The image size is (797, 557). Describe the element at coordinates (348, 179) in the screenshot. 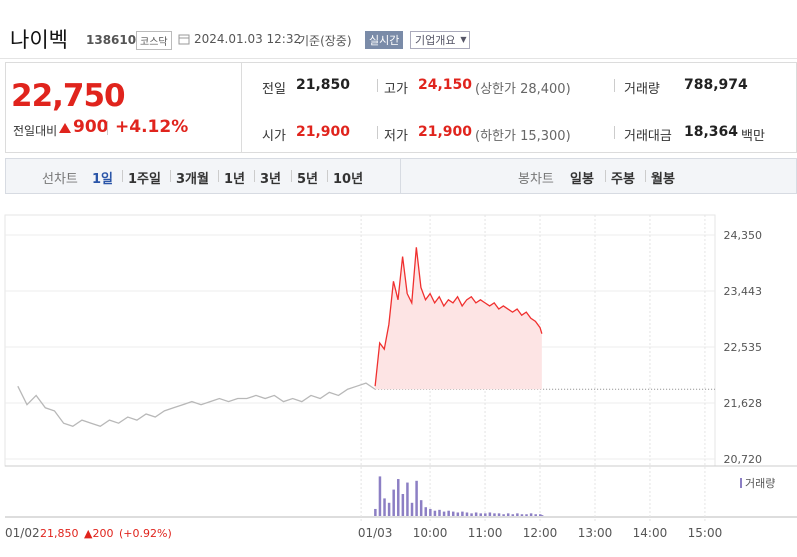

I see `tab-item: 10년` at that location.